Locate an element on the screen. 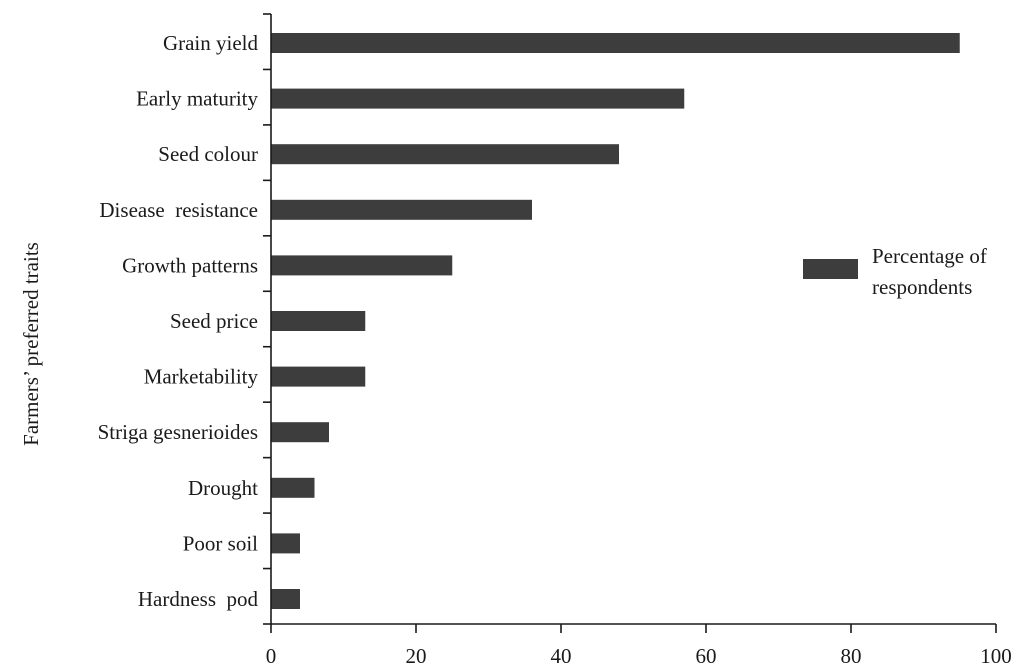 The image size is (1020, 670). category-label: Grain yield is located at coordinates (211, 43).